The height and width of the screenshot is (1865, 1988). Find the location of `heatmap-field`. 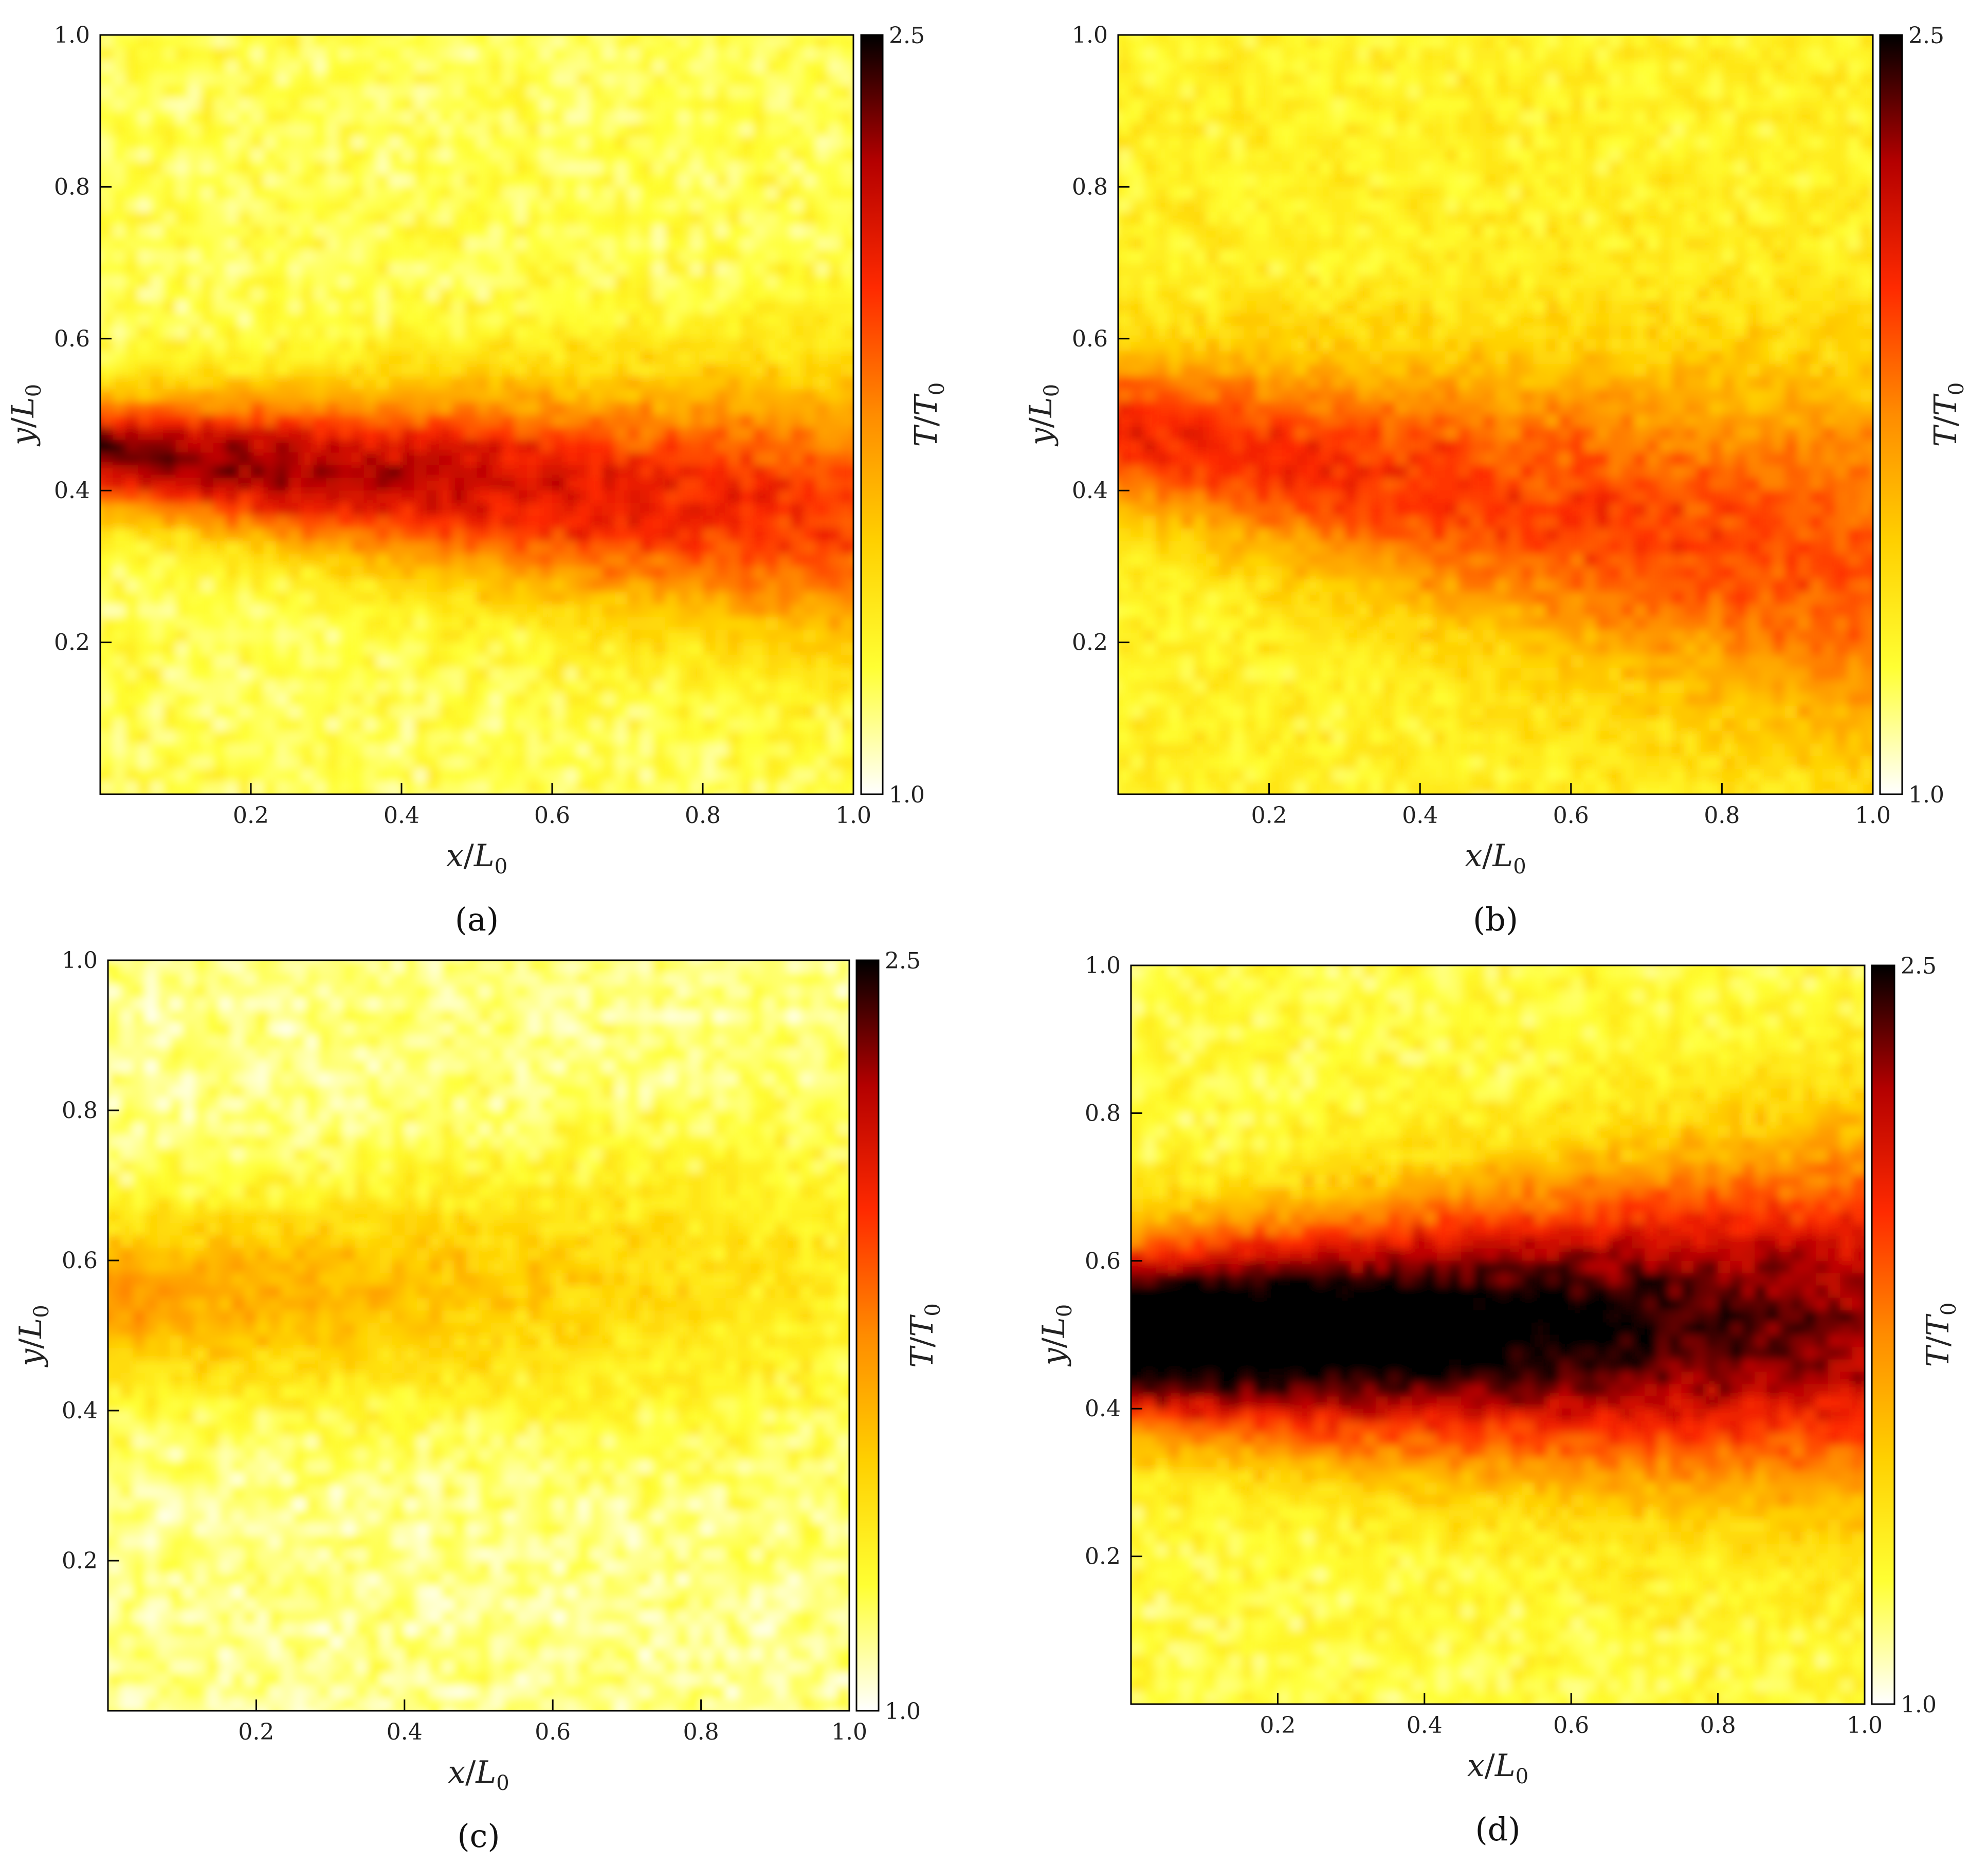

heatmap-field is located at coordinates (1498, 1334).